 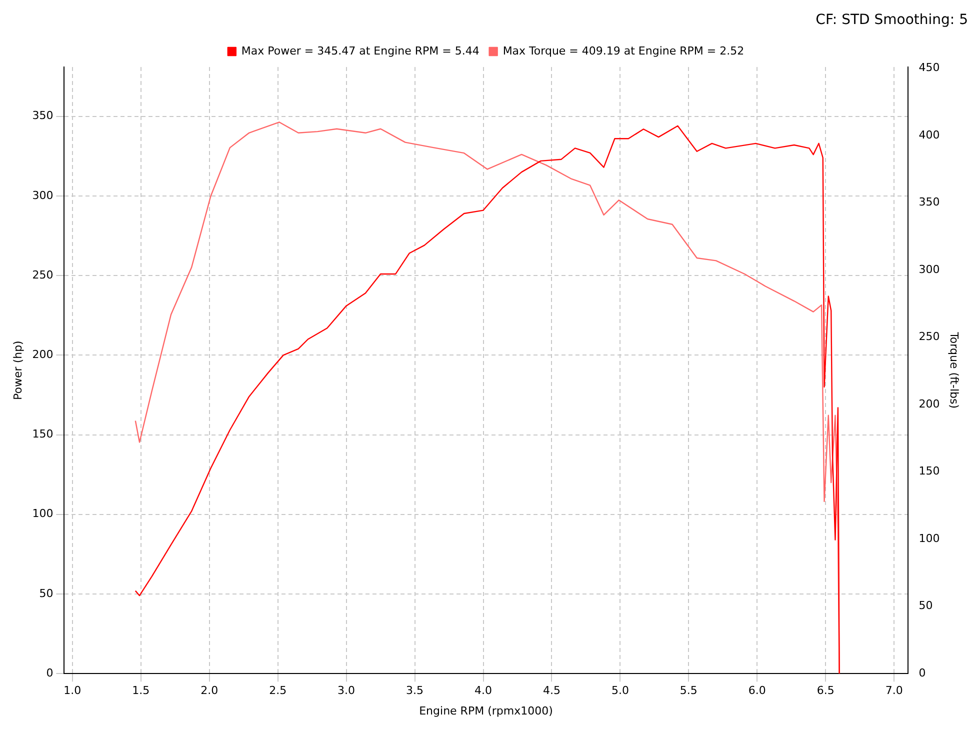 I want to click on x-tick-label: 5.5, so click(x=689, y=691).